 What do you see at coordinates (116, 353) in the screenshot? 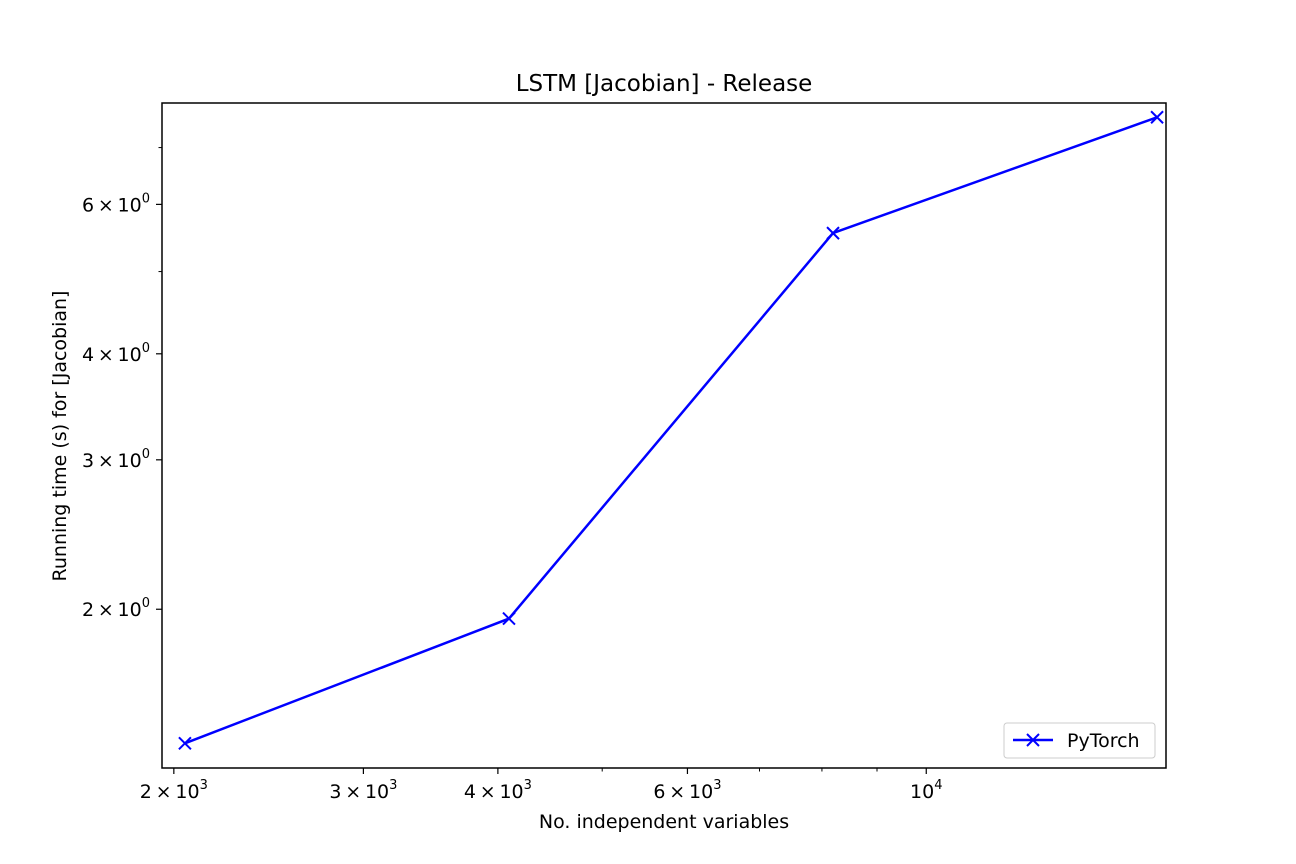
I see `y-tick-label: 4 × 100` at bounding box center [116, 353].